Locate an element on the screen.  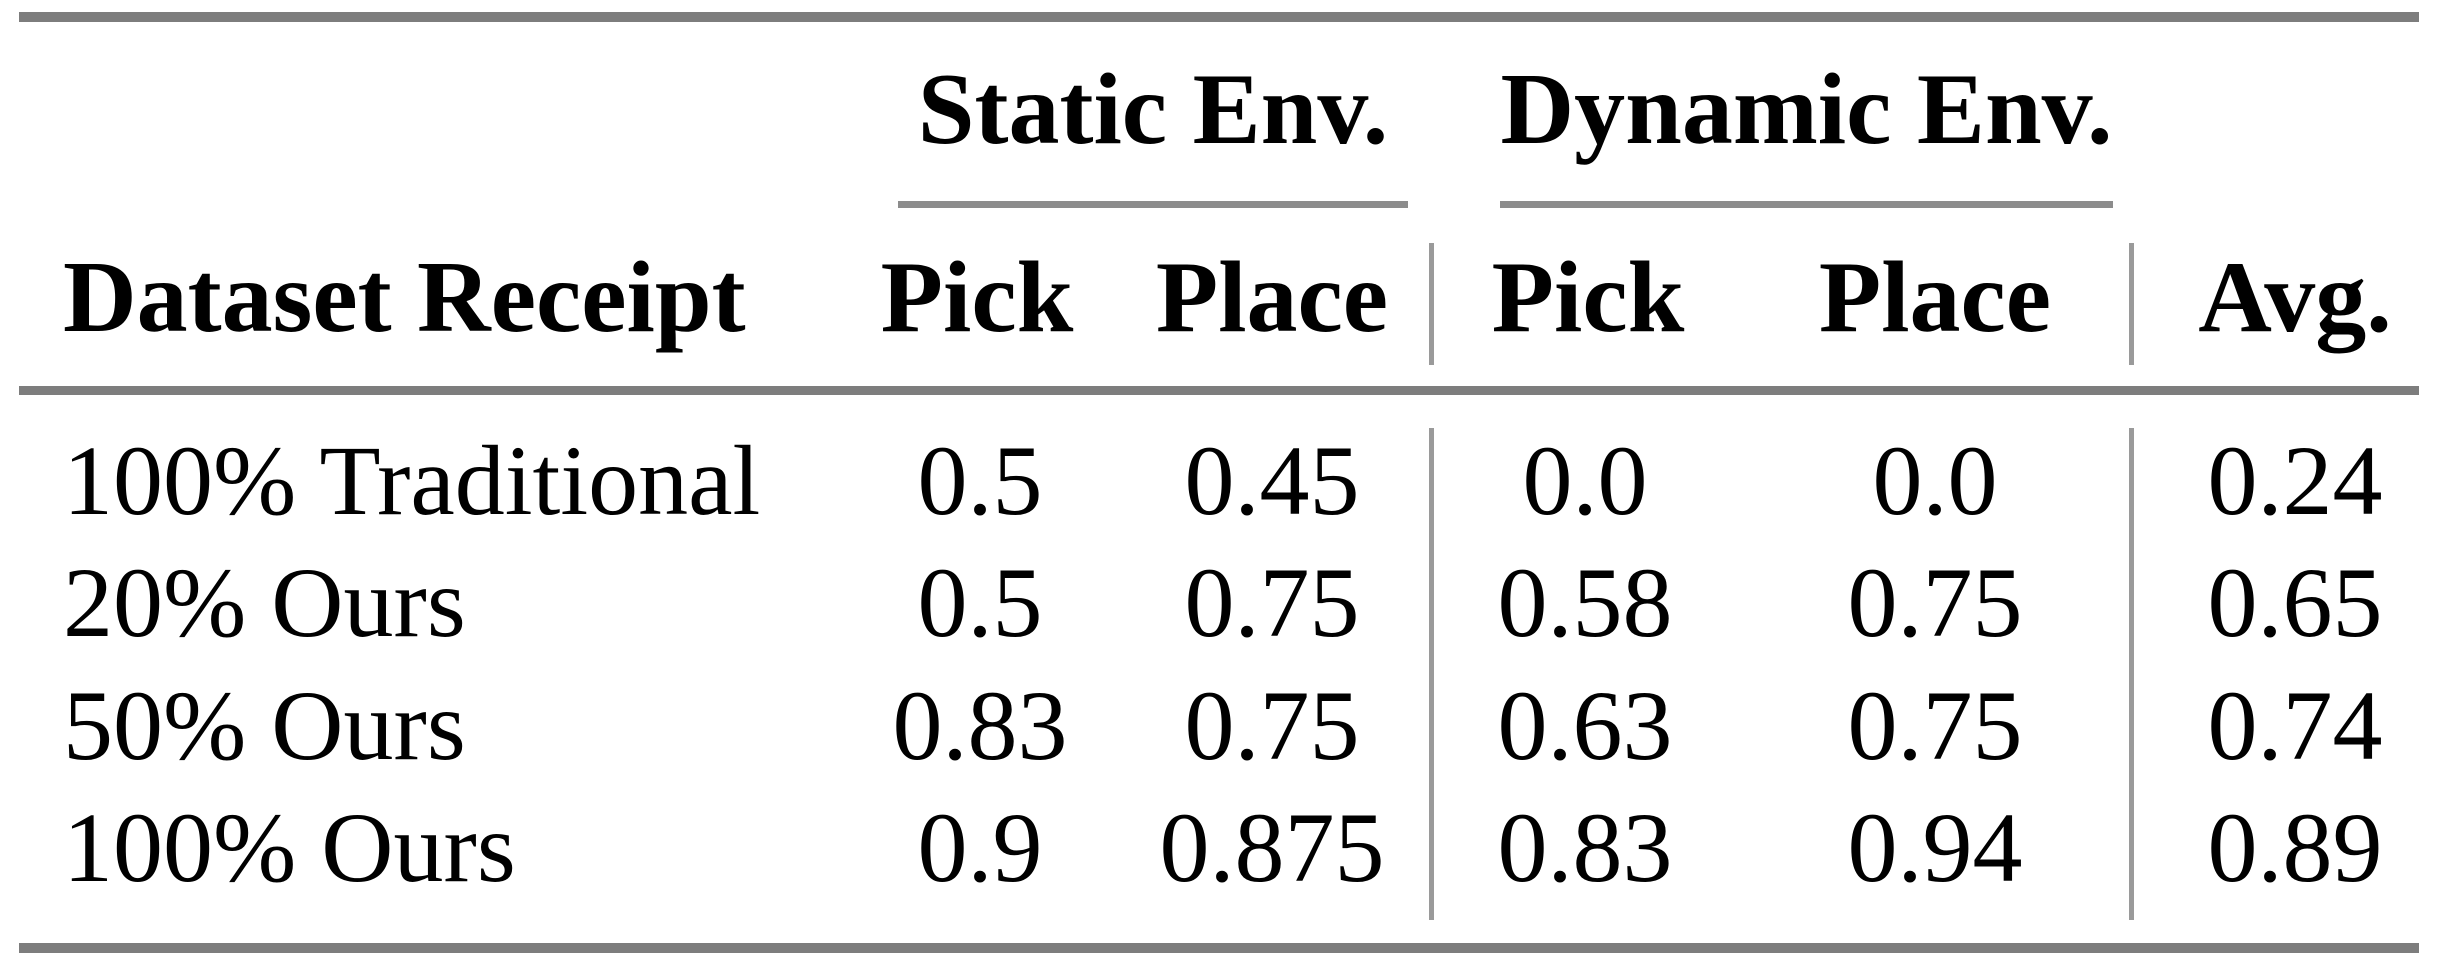
row-label: 100% Ours is located at coordinates (289, 847).